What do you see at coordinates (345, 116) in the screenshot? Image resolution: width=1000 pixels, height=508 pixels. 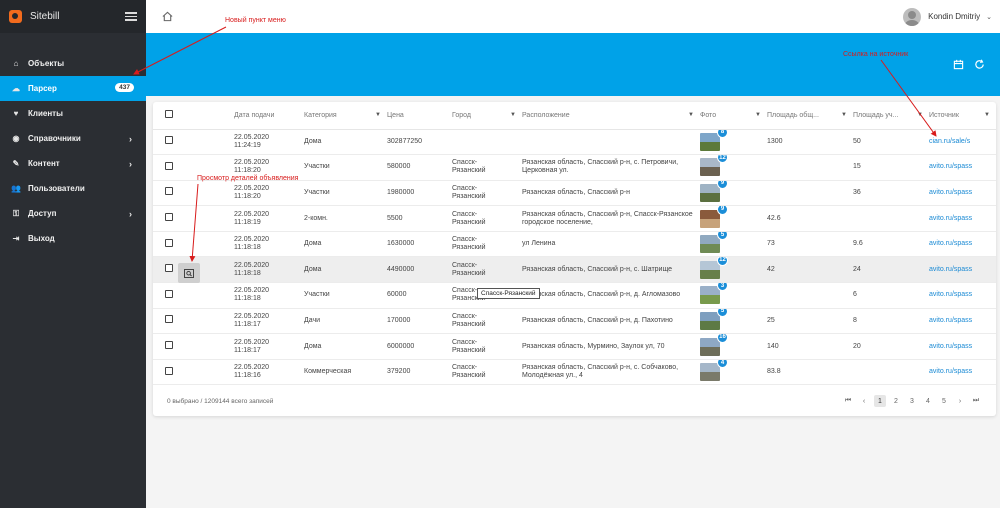 I see `column-header-category: Категория ▼` at bounding box center [345, 116].